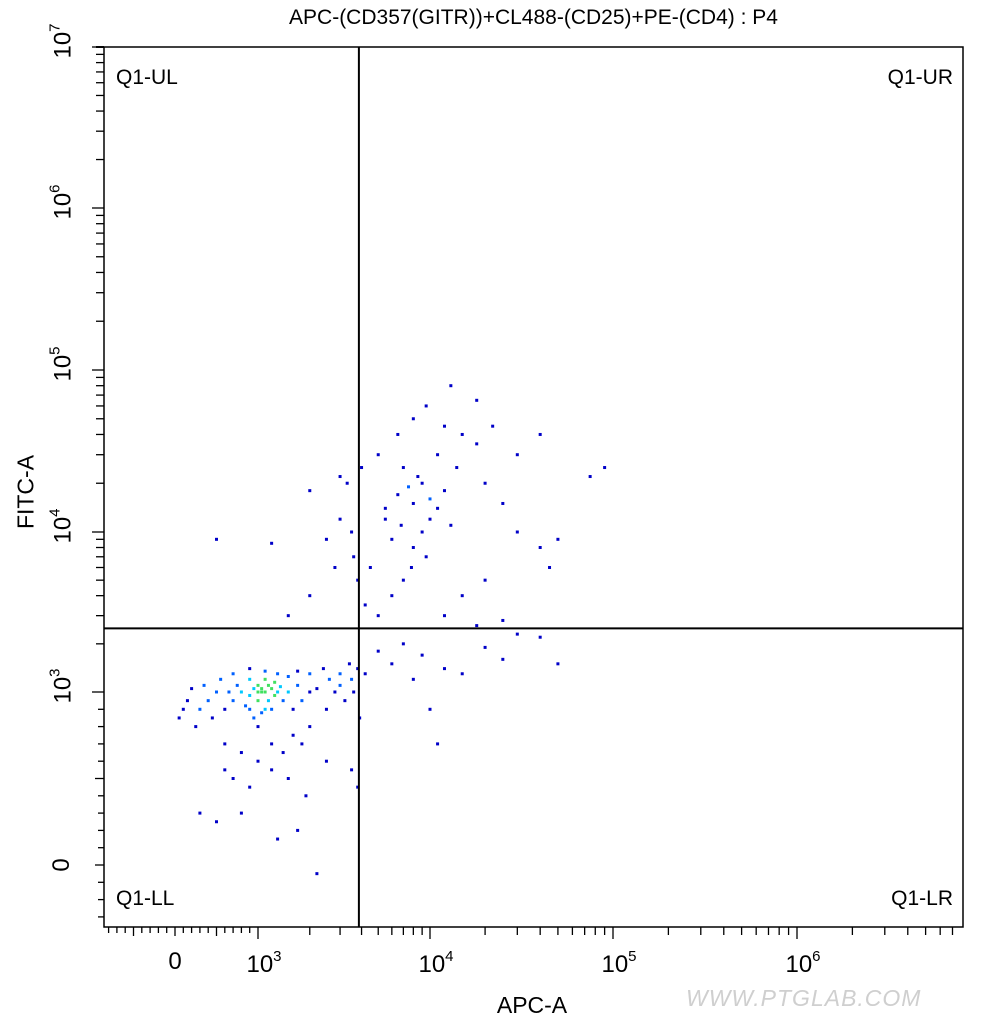 This screenshot has width=1003, height=1024. Describe the element at coordinates (920, 77) in the screenshot. I see `quadrant-label-ur: Q1-UR` at that location.